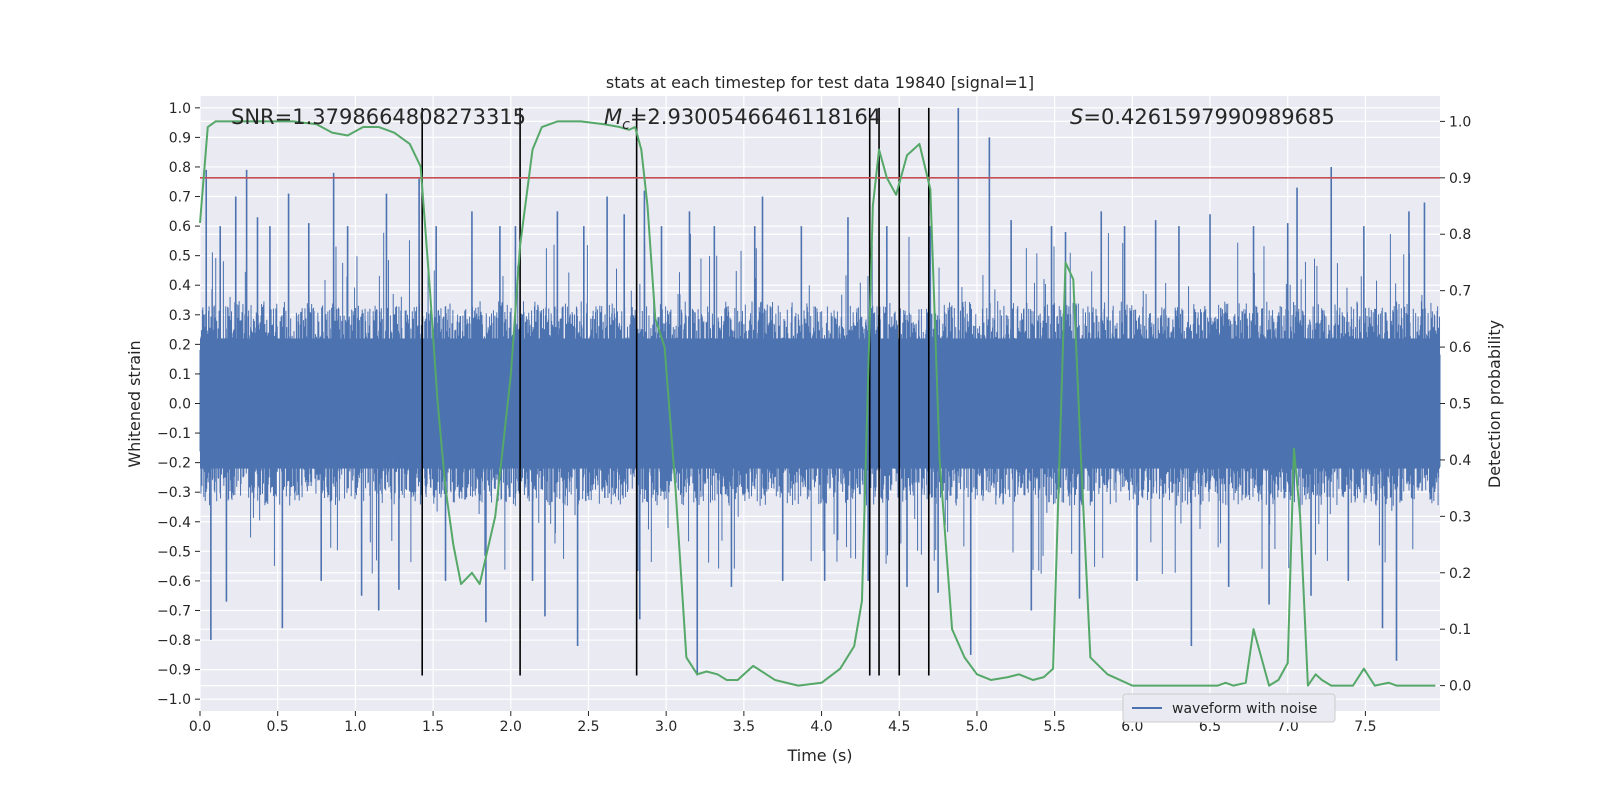 Image resolution: width=1600 pixels, height=800 pixels. I want to click on x-tick-label: 4.0, so click(821, 727).